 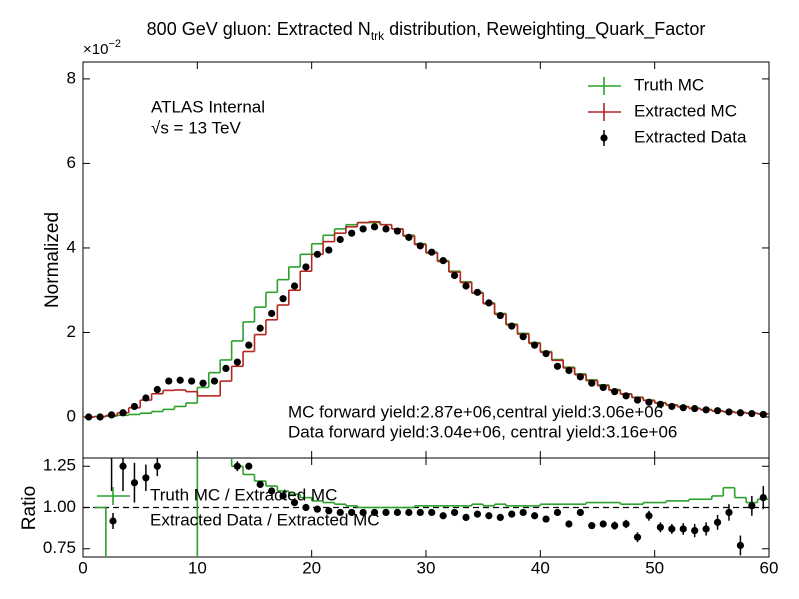 What do you see at coordinates (71, 77) in the screenshot?
I see `y-tick-label: 8` at bounding box center [71, 77].